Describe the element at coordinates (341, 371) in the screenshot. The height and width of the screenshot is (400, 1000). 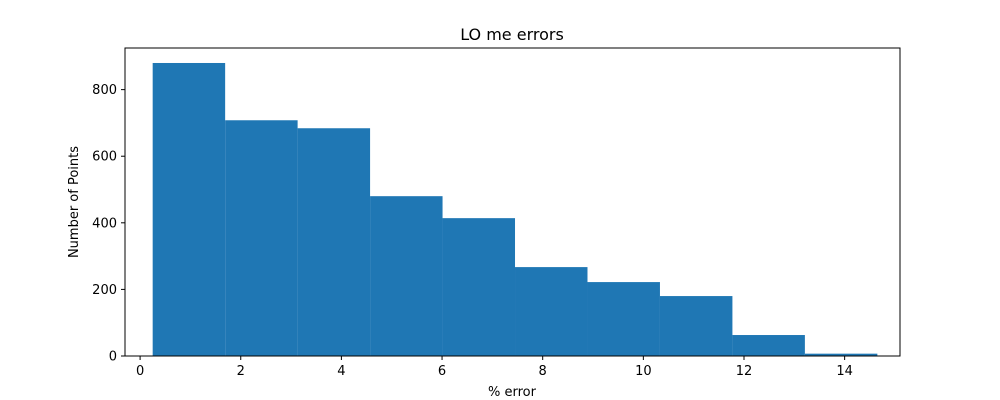
I see `x-tick-label: 4` at that location.